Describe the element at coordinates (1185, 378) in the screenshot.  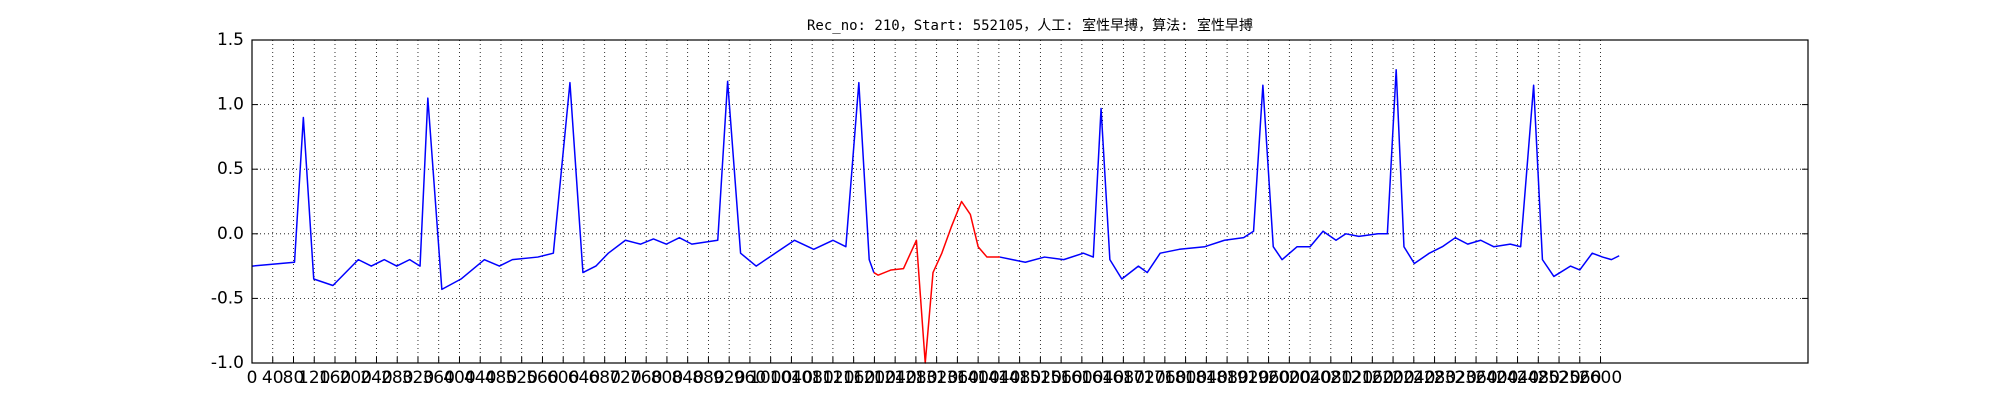
I see `x-tick-label: 1800` at that location.